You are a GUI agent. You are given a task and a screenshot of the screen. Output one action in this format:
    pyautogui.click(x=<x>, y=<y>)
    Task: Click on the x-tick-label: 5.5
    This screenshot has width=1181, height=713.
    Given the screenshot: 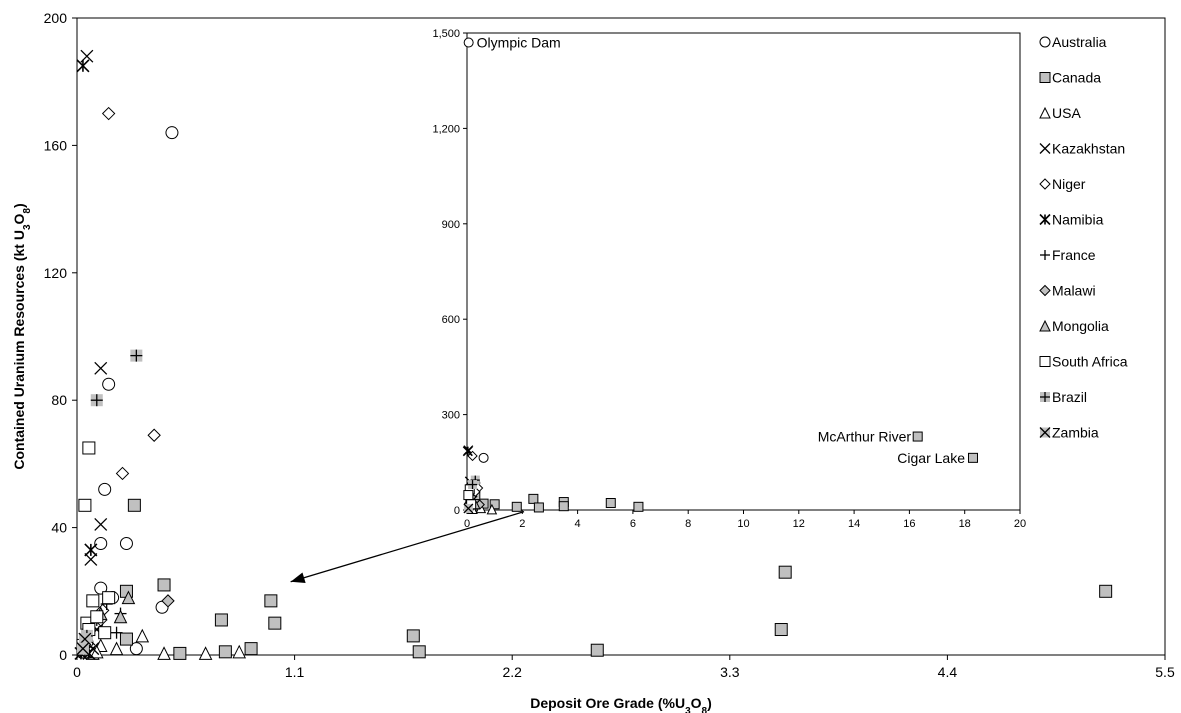 What is the action you would take?
    pyautogui.click(x=1165, y=672)
    